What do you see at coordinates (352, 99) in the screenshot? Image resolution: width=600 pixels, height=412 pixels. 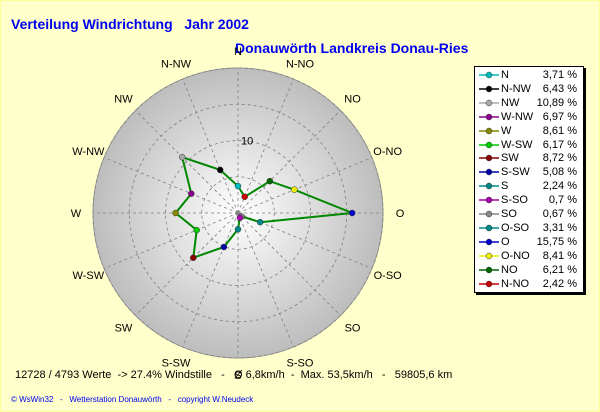 I see `direction-label: NO` at bounding box center [352, 99].